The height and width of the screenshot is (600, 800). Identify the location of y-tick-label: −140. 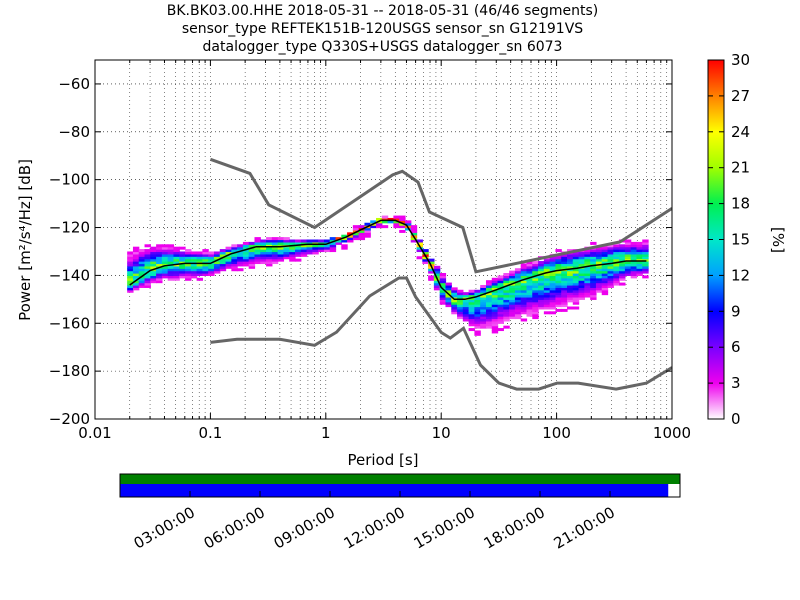
(69, 275).